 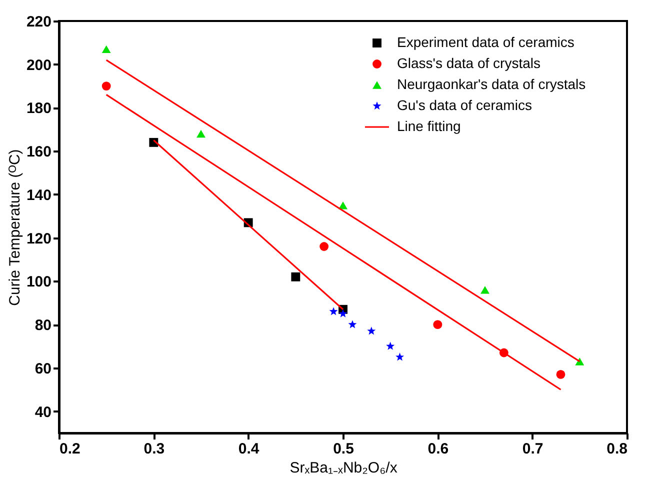 I want to click on y-tick-label: 100, so click(x=39, y=282).